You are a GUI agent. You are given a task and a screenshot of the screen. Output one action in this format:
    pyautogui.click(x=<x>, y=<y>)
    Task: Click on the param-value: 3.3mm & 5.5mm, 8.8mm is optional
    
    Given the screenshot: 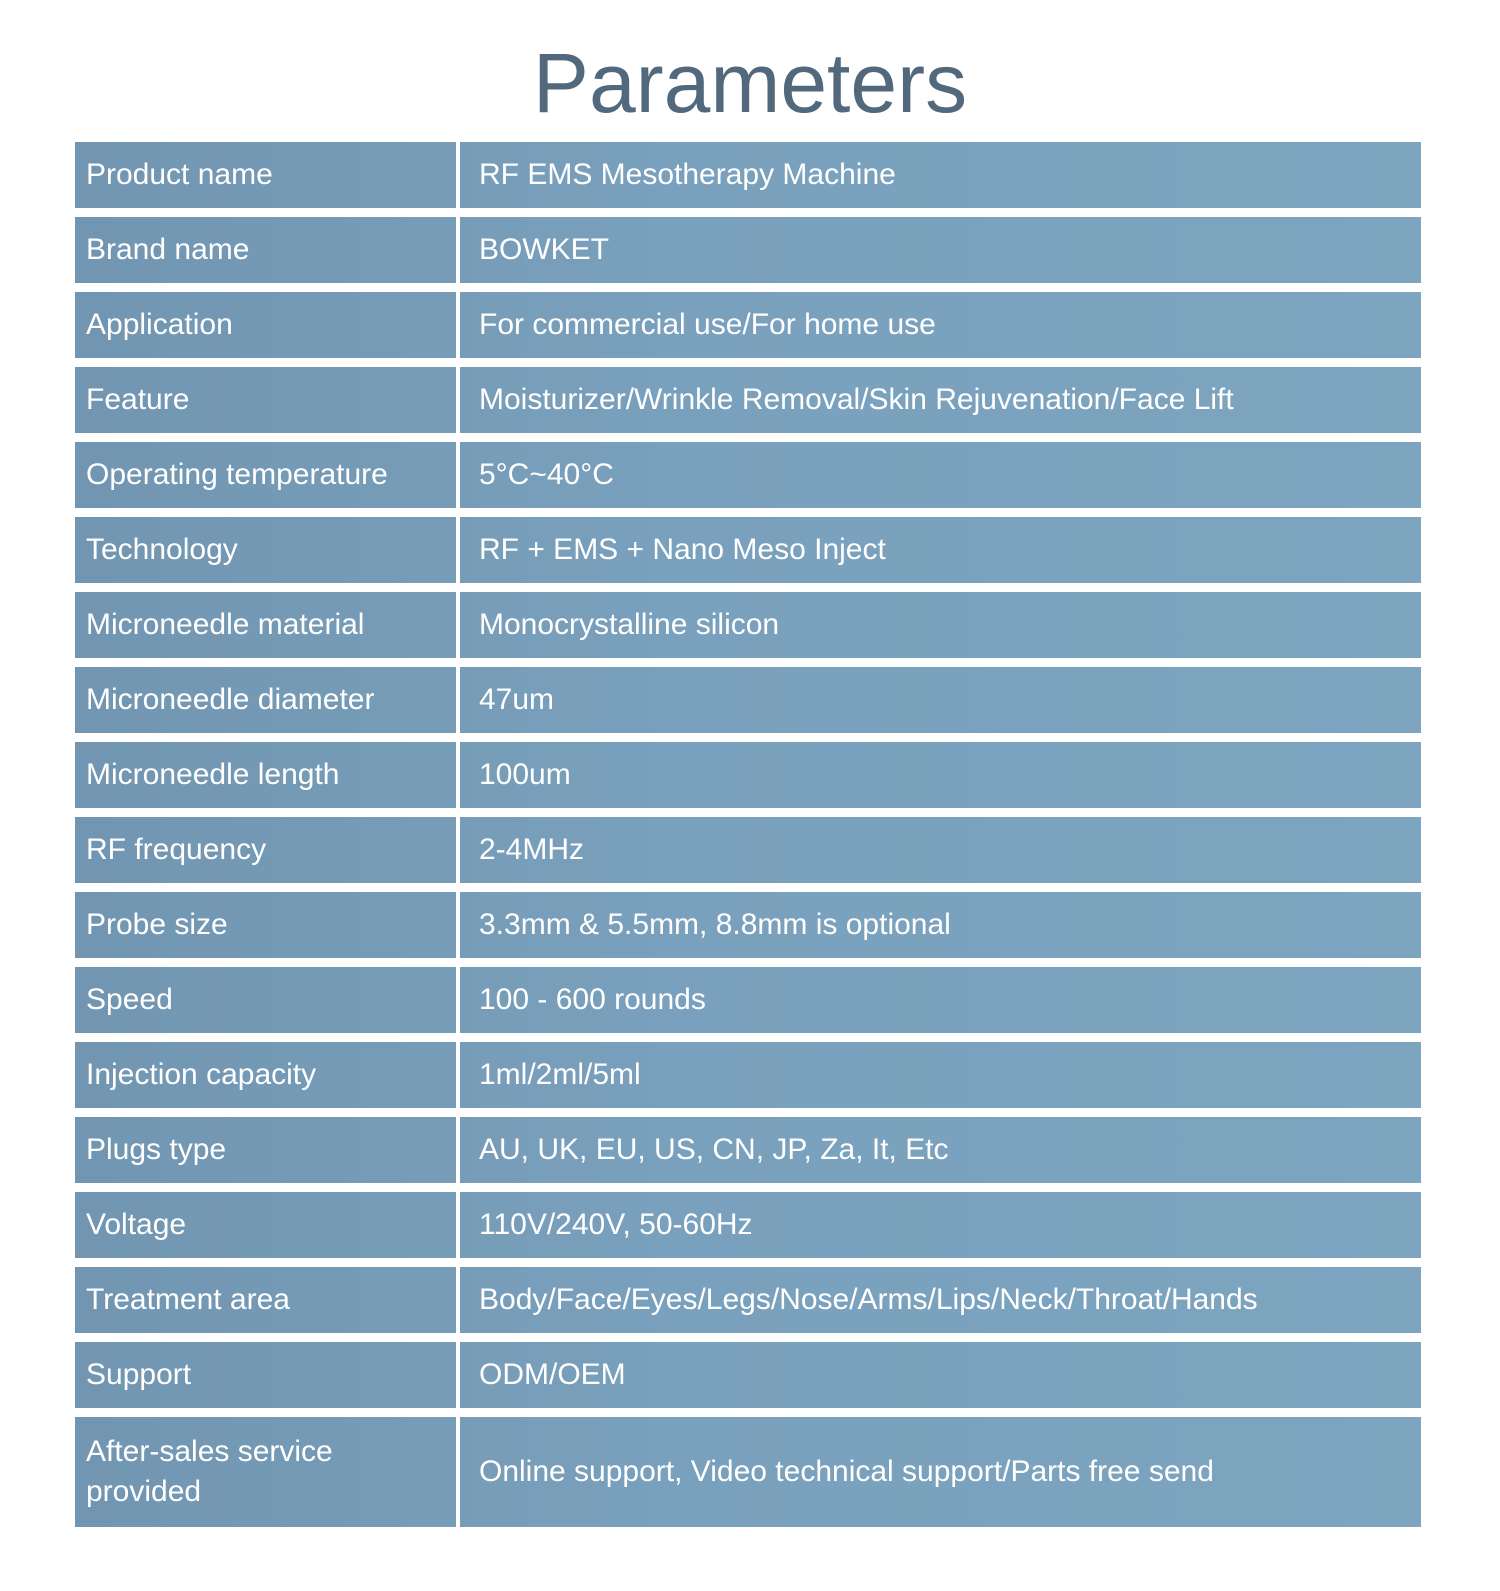 What is the action you would take?
    pyautogui.click(x=715, y=924)
    